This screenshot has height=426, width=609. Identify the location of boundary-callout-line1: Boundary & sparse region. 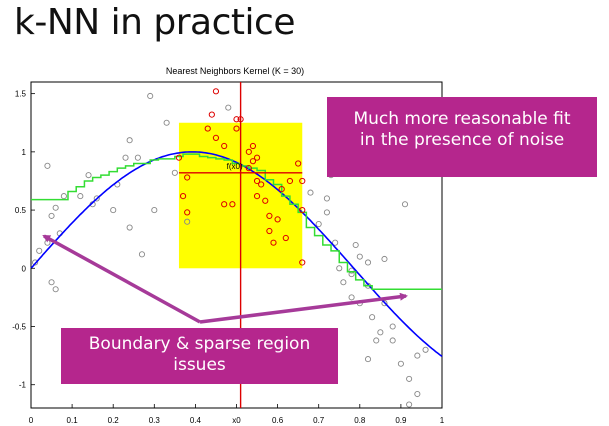
(199, 344).